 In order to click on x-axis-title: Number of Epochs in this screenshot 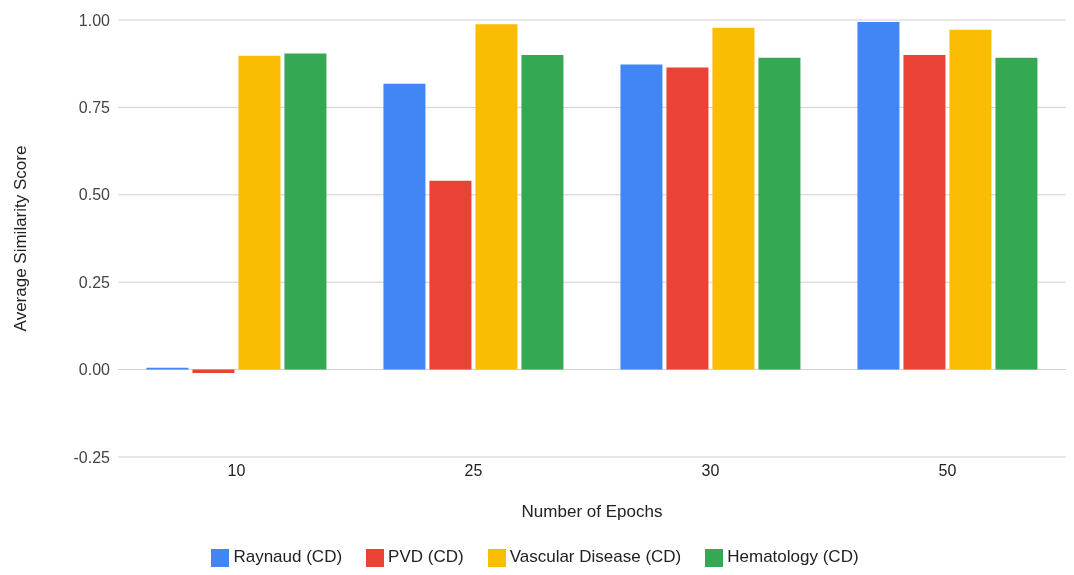, I will do `click(592, 511)`.